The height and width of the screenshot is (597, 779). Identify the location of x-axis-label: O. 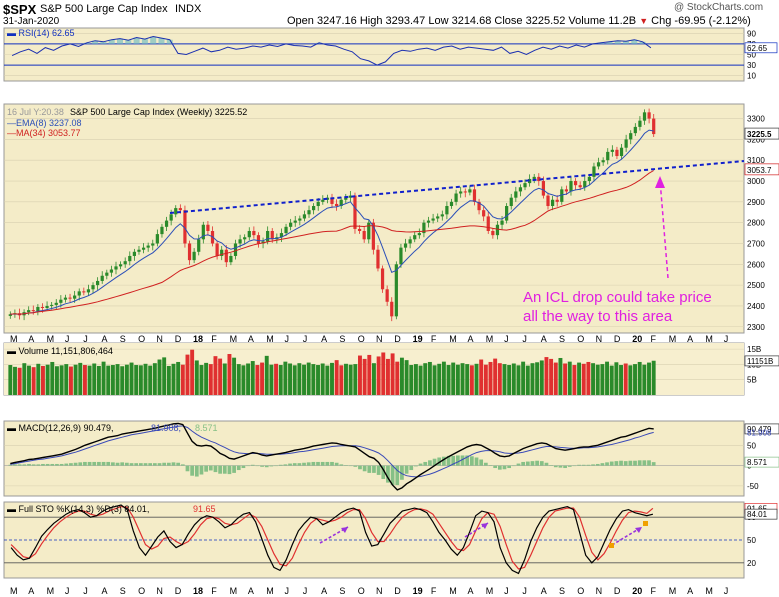
(141, 339).